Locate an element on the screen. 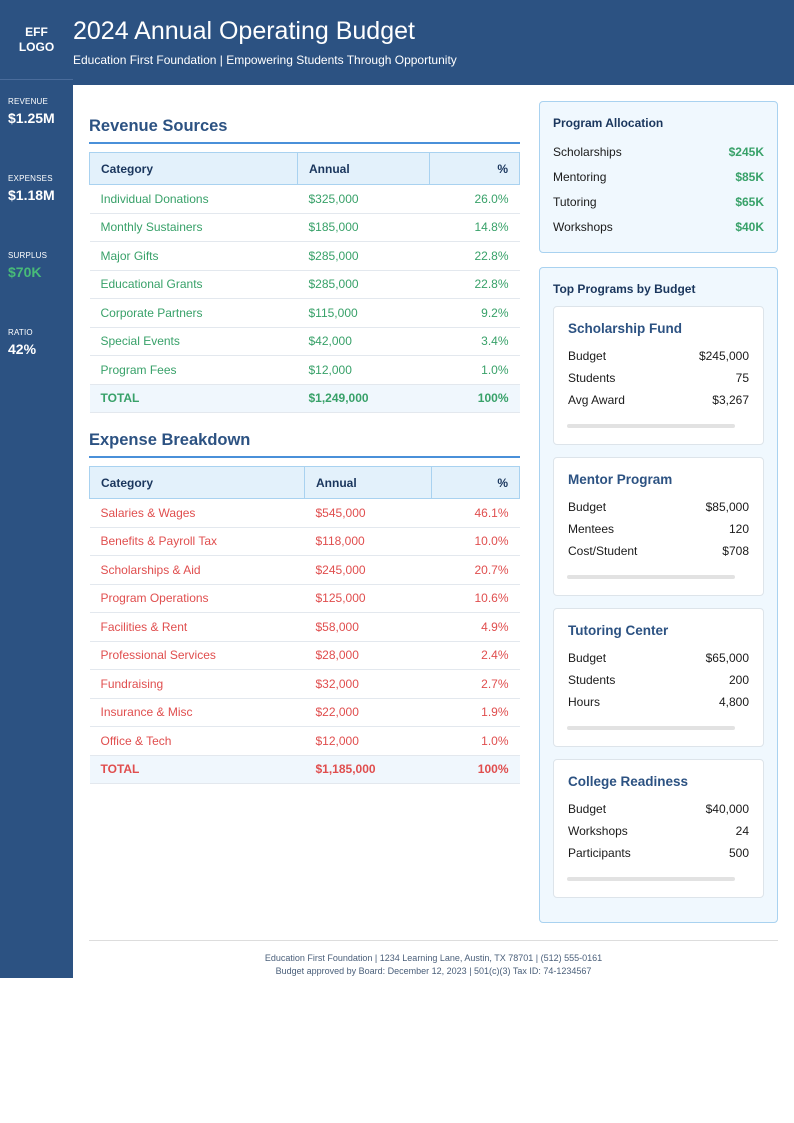  allocation-label: Scholarships is located at coordinates (587, 151).